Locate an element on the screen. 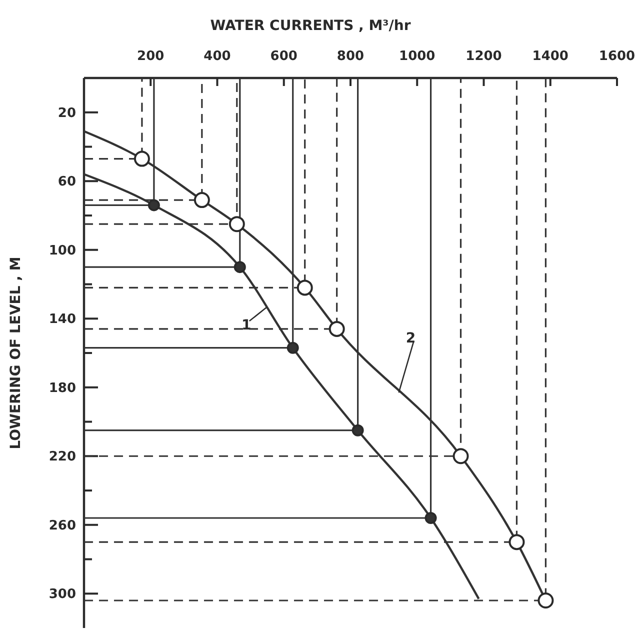  y-tick-label: 60 is located at coordinates (67, 182).